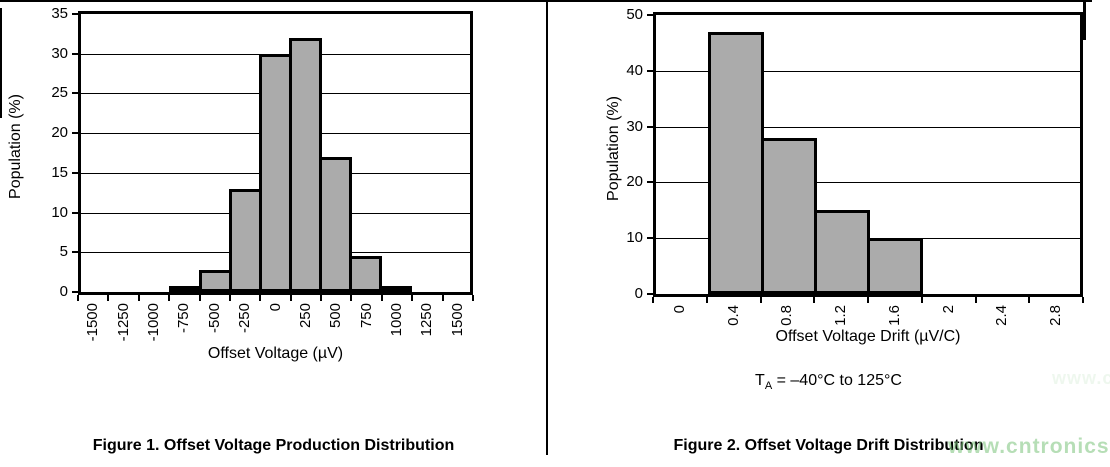  I want to click on x-axis-tick-label: -500, so click(214, 318).